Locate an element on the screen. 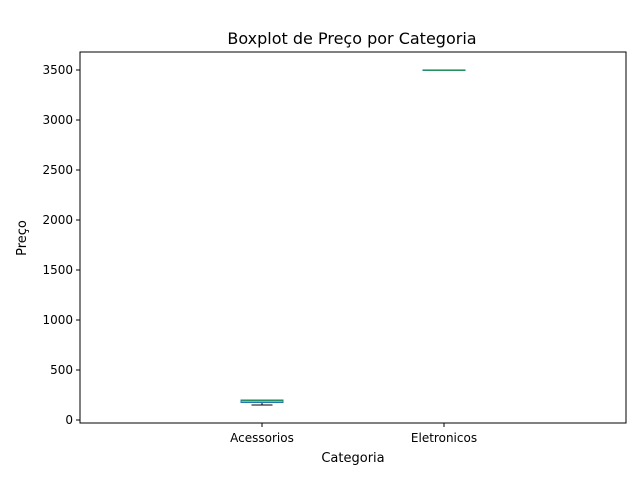  x-tick-label: Acessorios is located at coordinates (262, 438).